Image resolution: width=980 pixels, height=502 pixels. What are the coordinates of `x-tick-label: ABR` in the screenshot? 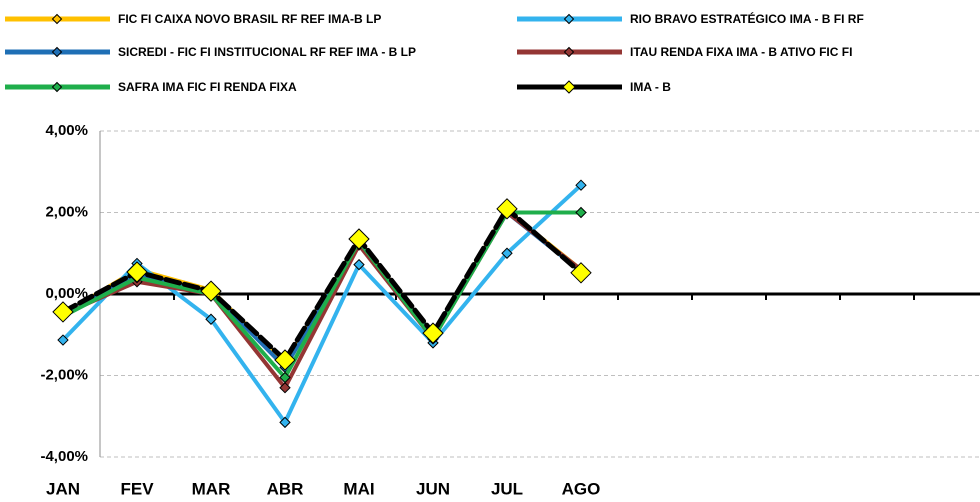 It's located at (285, 488).